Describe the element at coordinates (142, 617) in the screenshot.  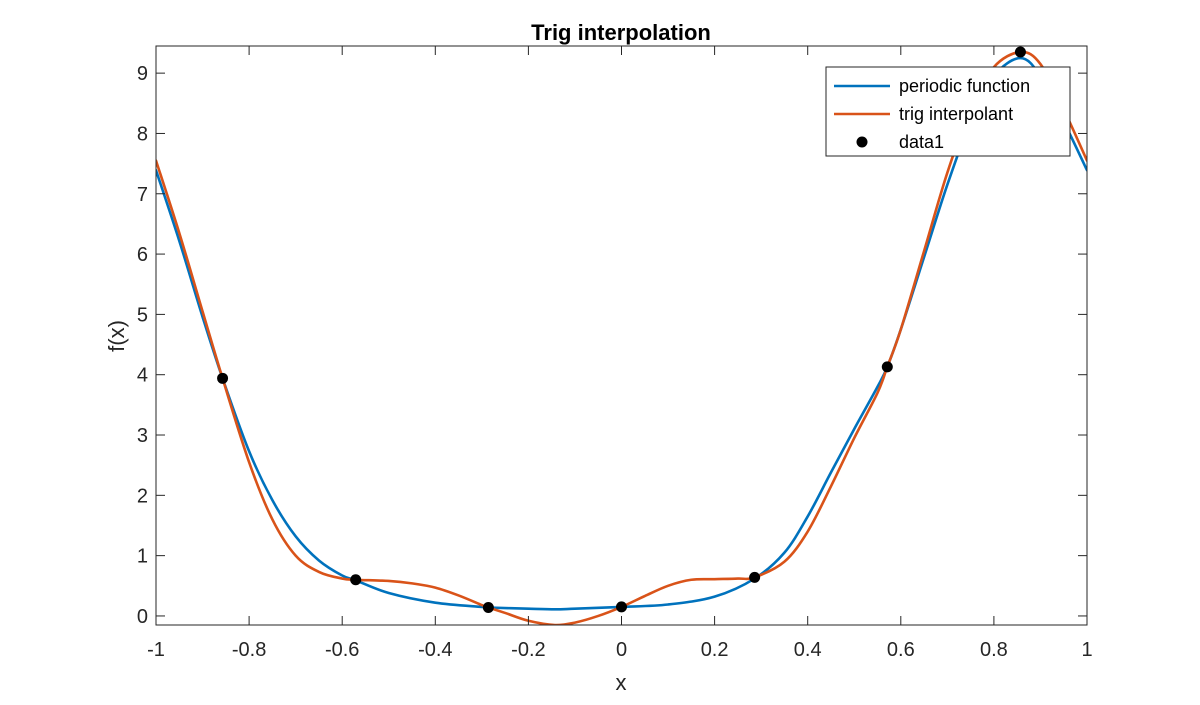
I see `y-tick-label: 0` at that location.